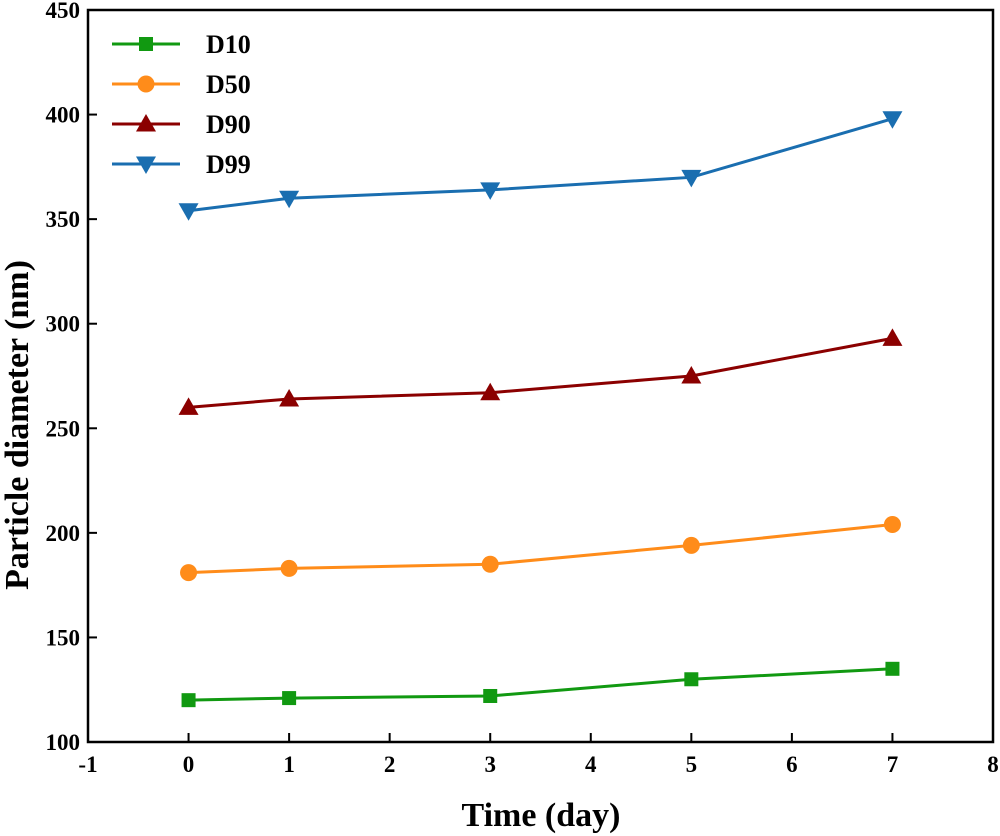  What do you see at coordinates (146, 84) in the screenshot?
I see `legend-marker-d50` at bounding box center [146, 84].